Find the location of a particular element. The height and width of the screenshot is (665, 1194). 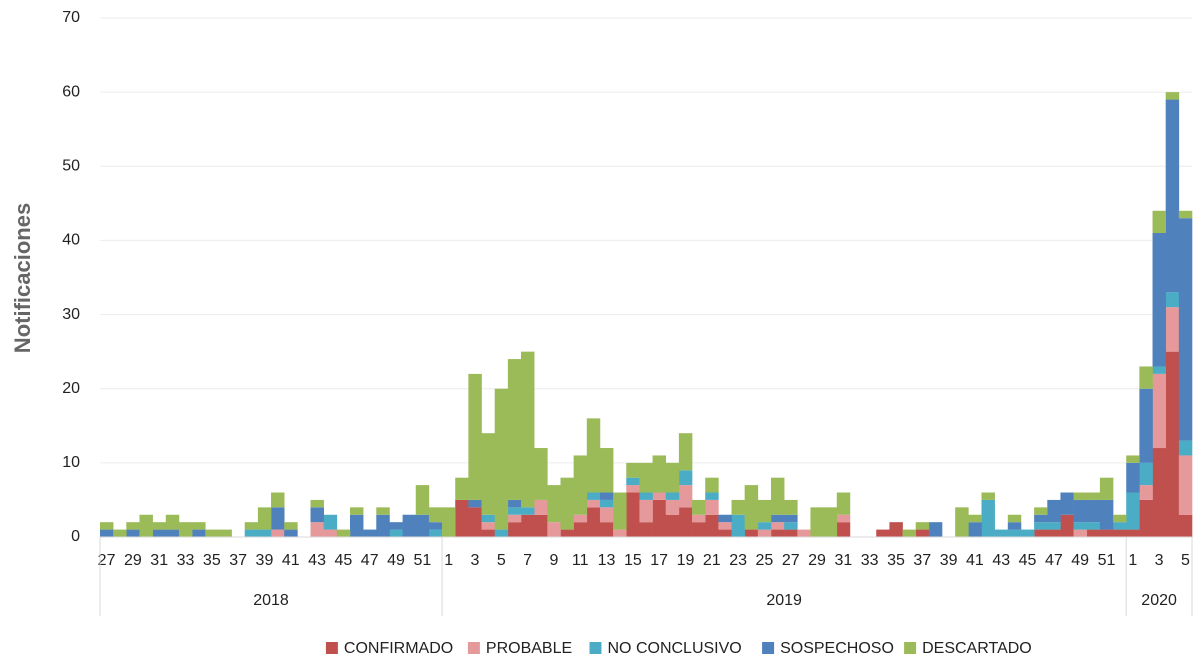

x-tick-label: 19 is located at coordinates (686, 560).